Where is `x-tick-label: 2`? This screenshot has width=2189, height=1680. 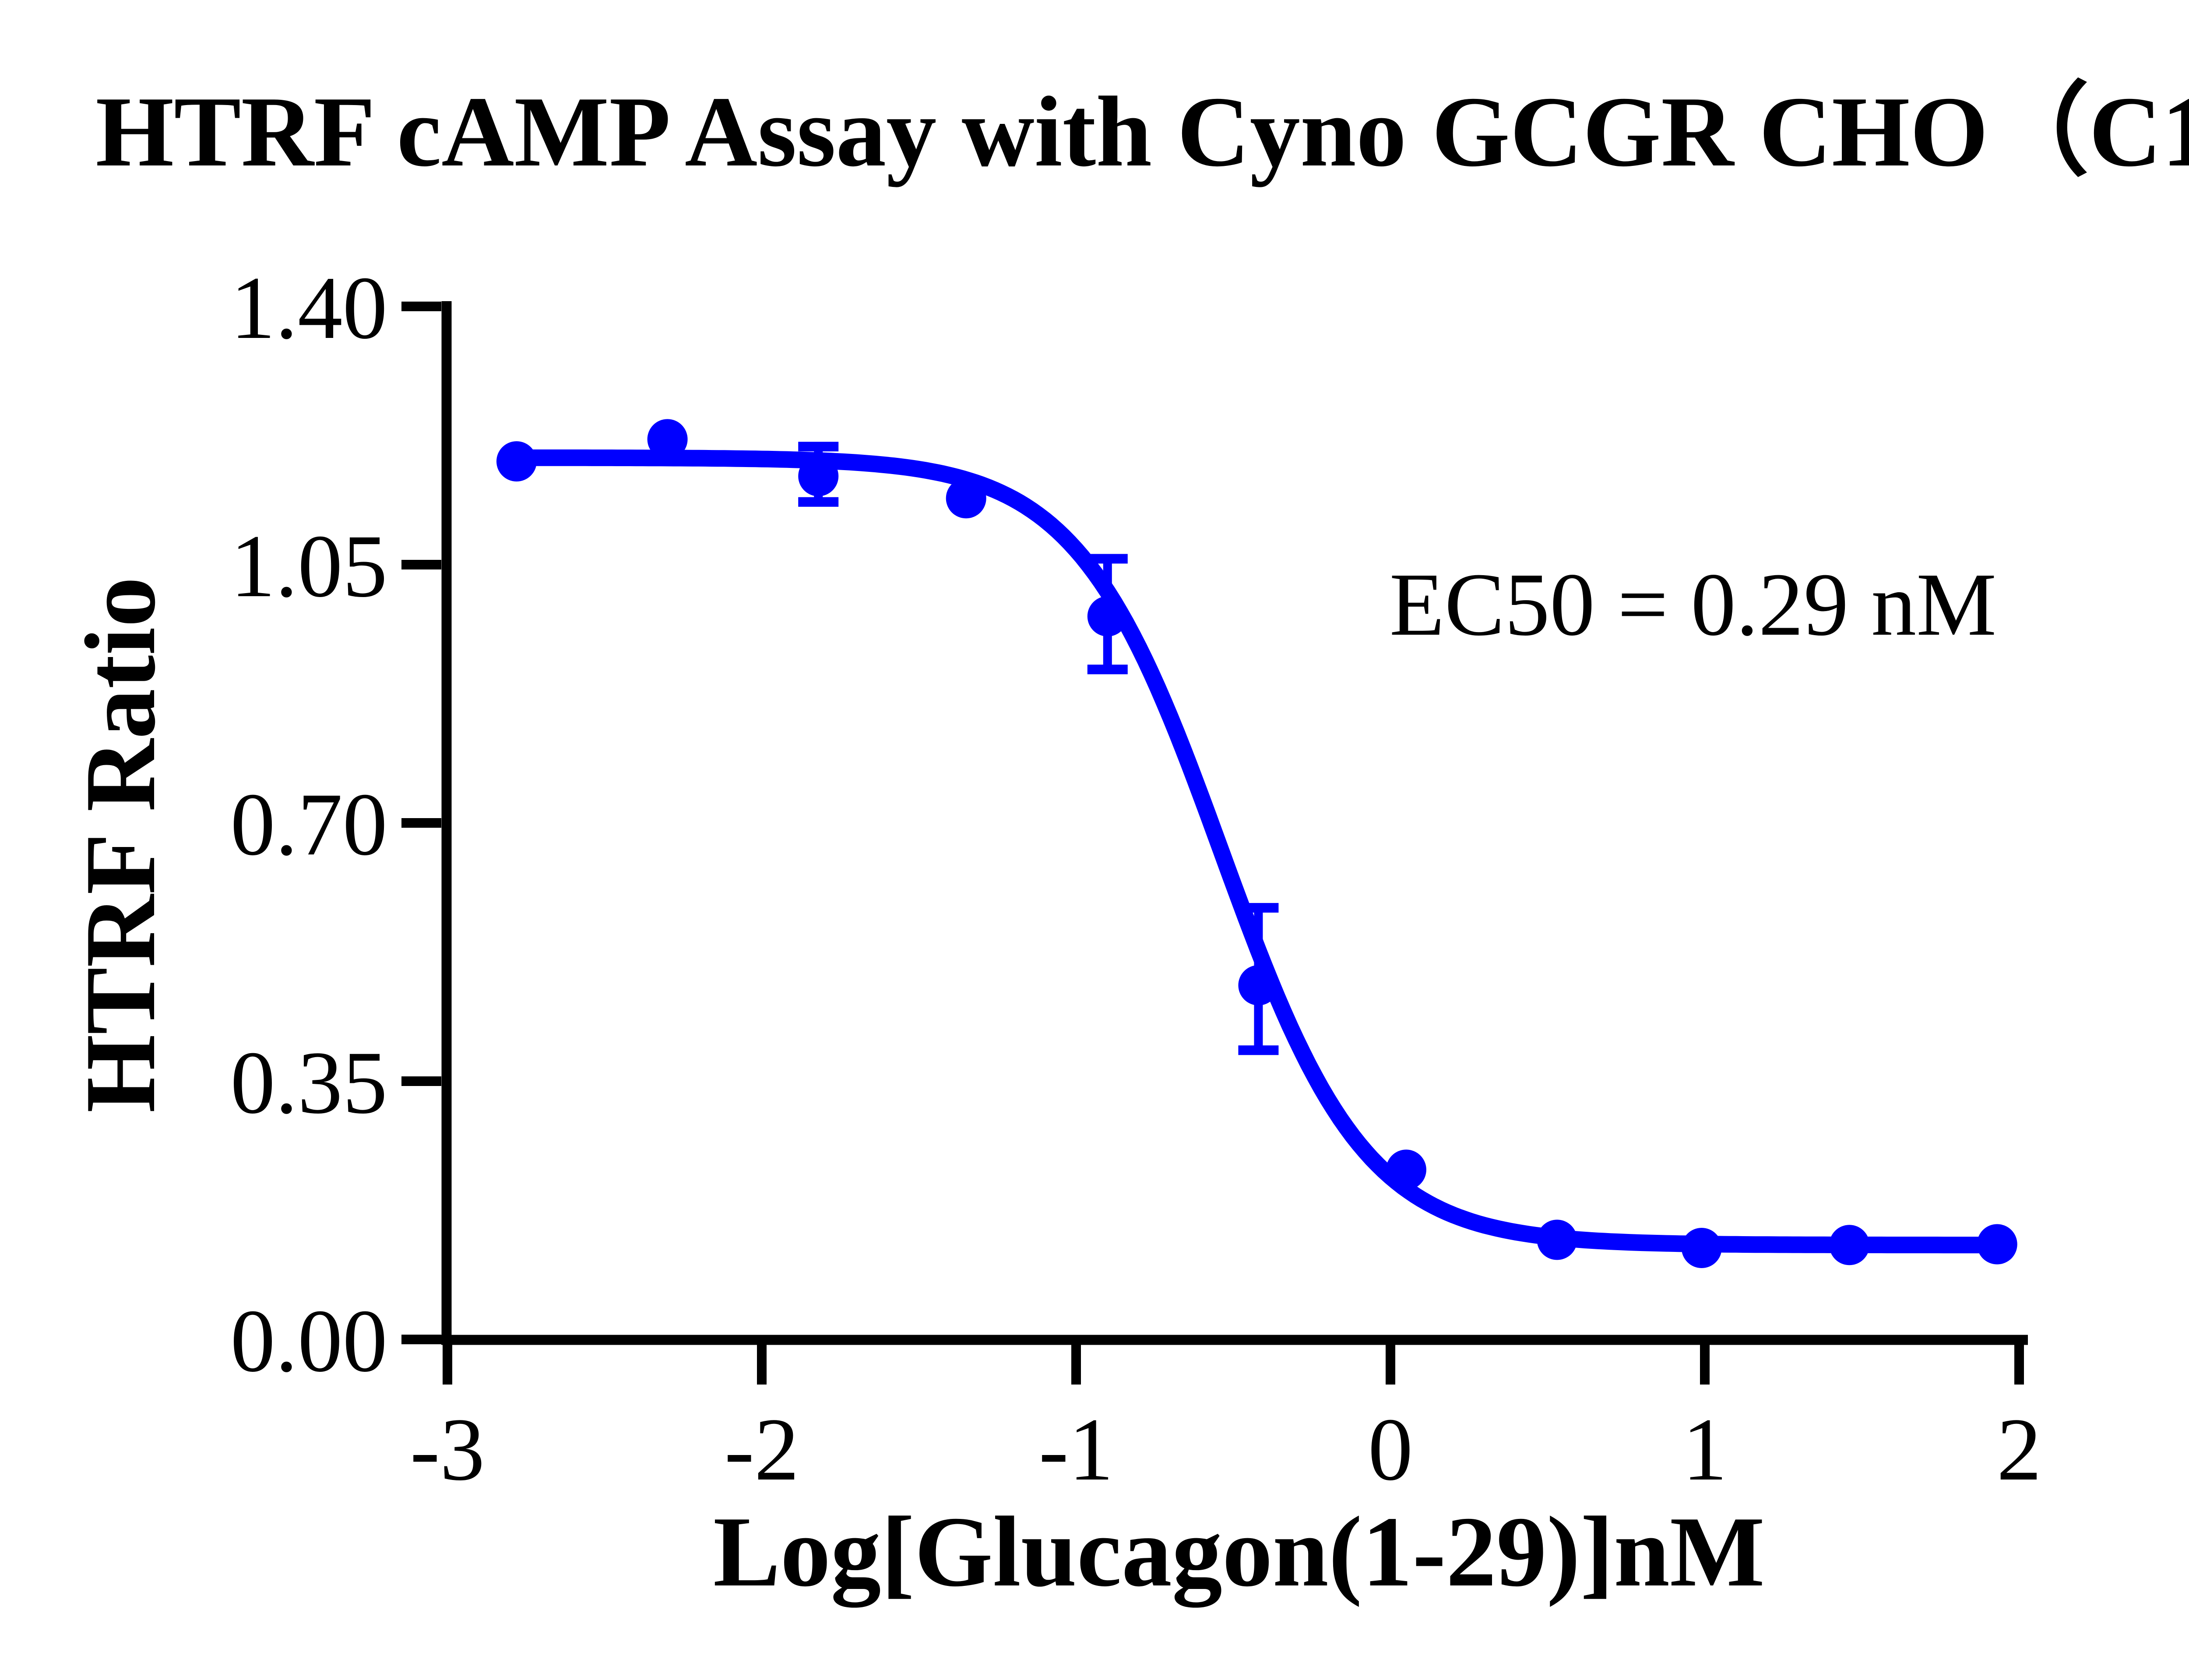 x-tick-label: 2 is located at coordinates (2020, 1449).